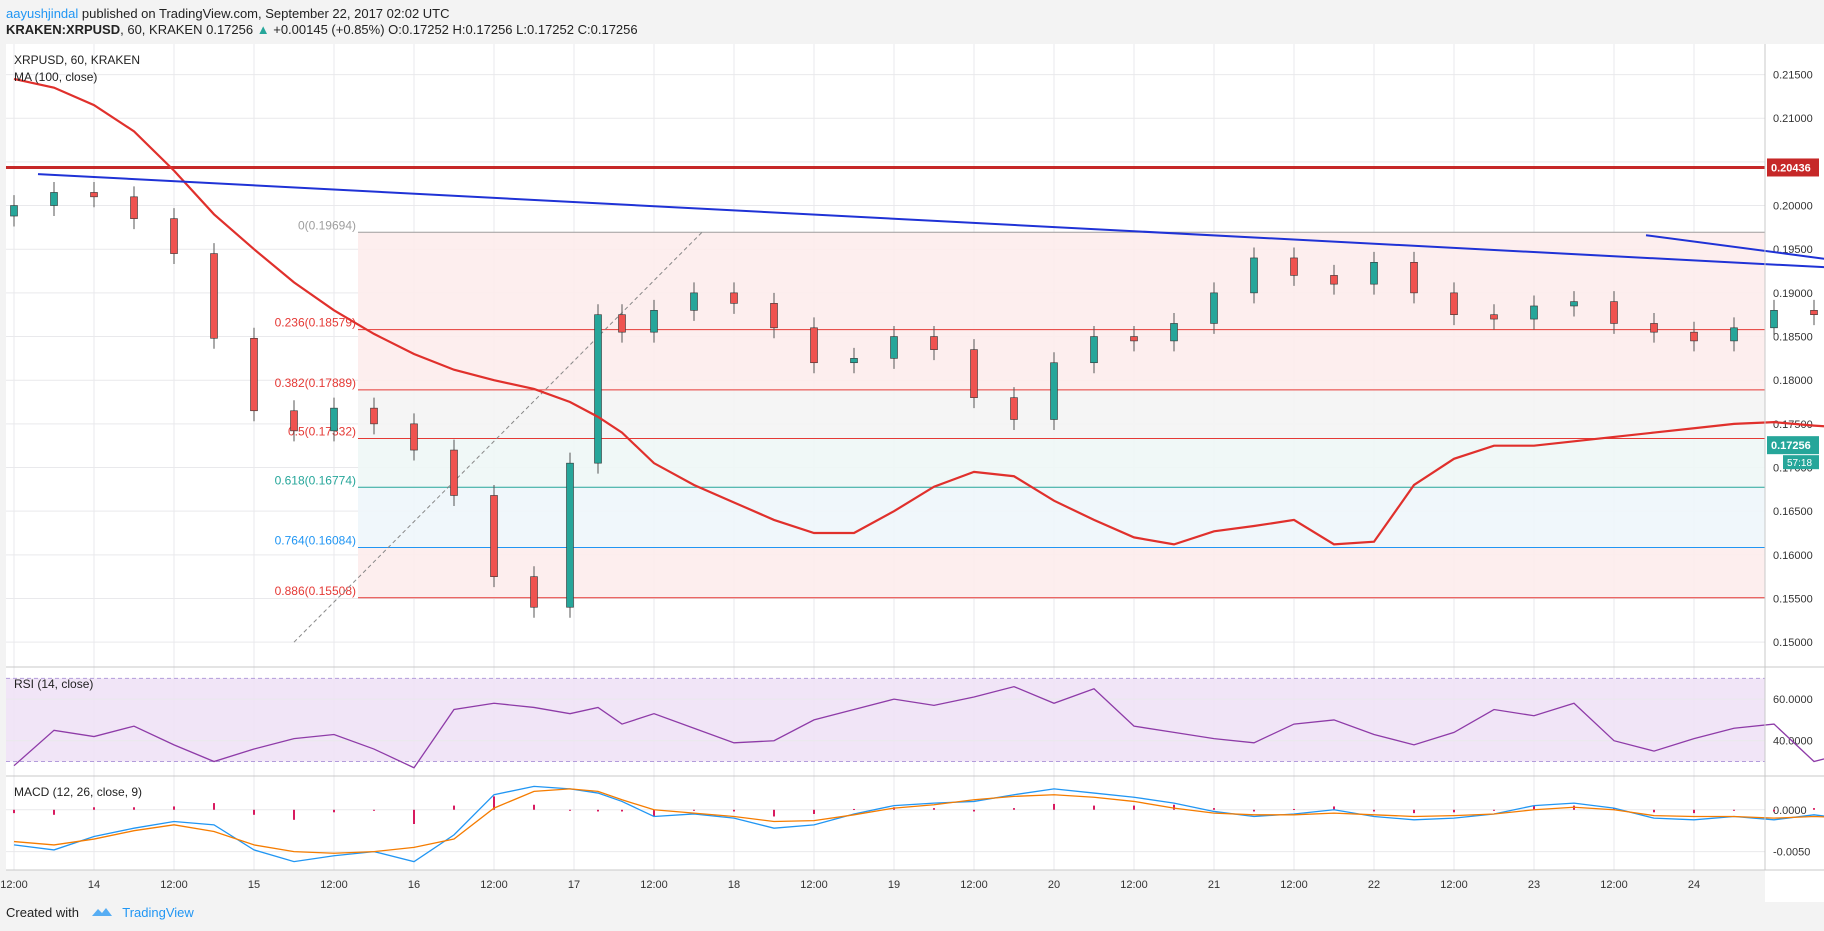 This screenshot has height=931, width=1824. Describe the element at coordinates (315, 591) in the screenshot. I see `fib-level-label: 0.886(0.15508)` at that location.